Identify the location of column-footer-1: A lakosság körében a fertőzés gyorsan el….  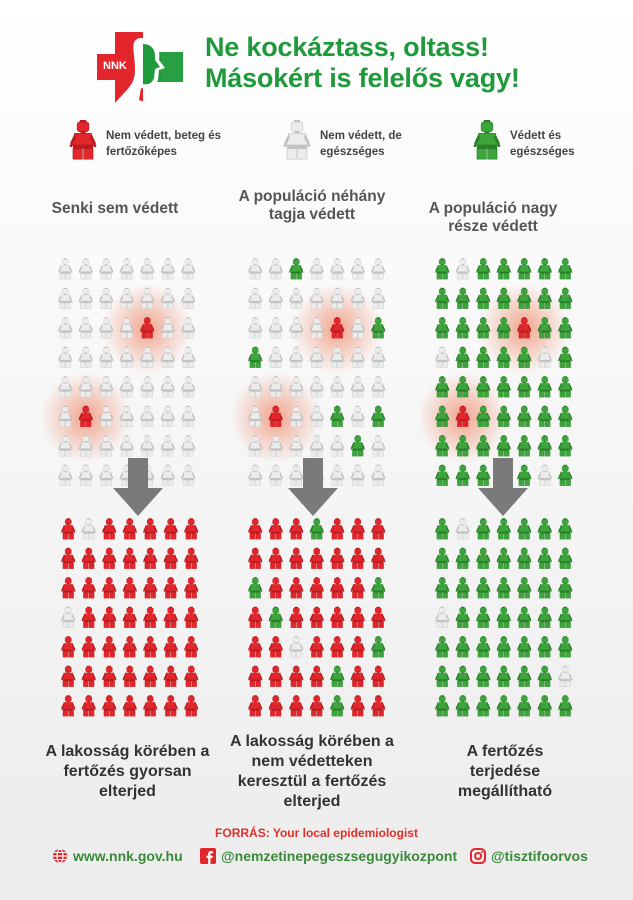
(127, 771).